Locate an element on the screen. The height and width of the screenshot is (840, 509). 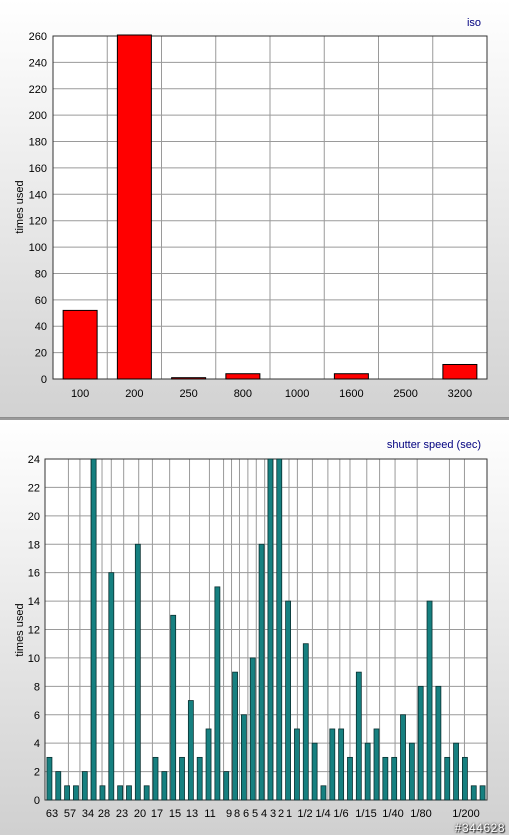
y-tick-label: 12 is located at coordinates (34, 631).